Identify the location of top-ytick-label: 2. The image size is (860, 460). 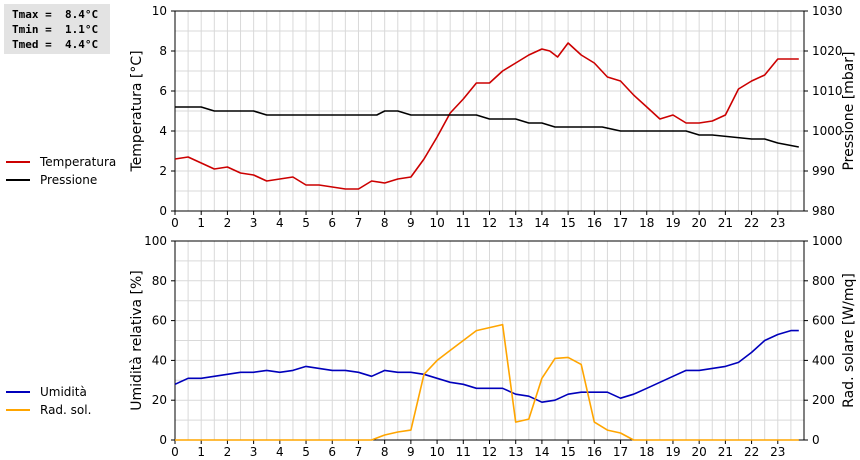
(163, 171).